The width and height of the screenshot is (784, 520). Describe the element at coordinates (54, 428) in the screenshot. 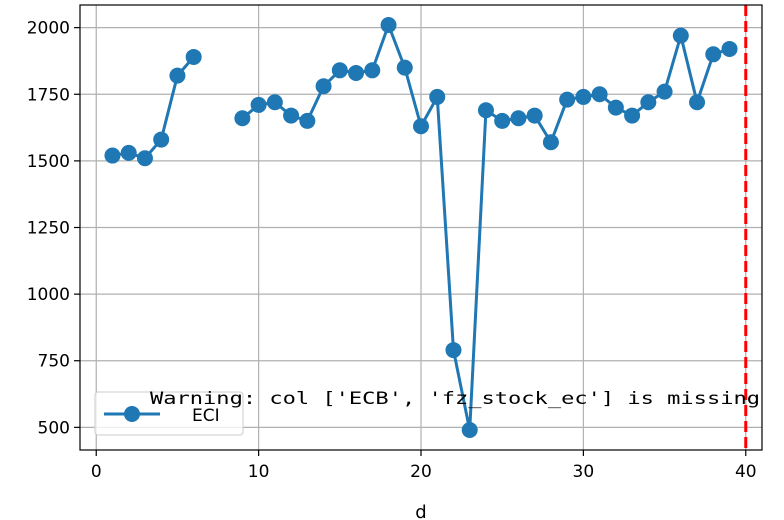

I see `y-tick-label-500: 500` at that location.